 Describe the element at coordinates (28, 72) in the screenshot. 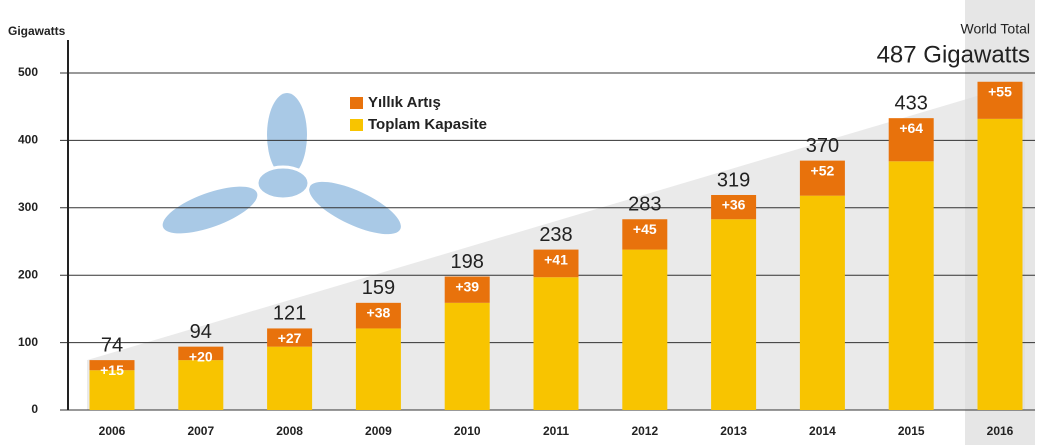

I see `y-tick-label: 500` at that location.